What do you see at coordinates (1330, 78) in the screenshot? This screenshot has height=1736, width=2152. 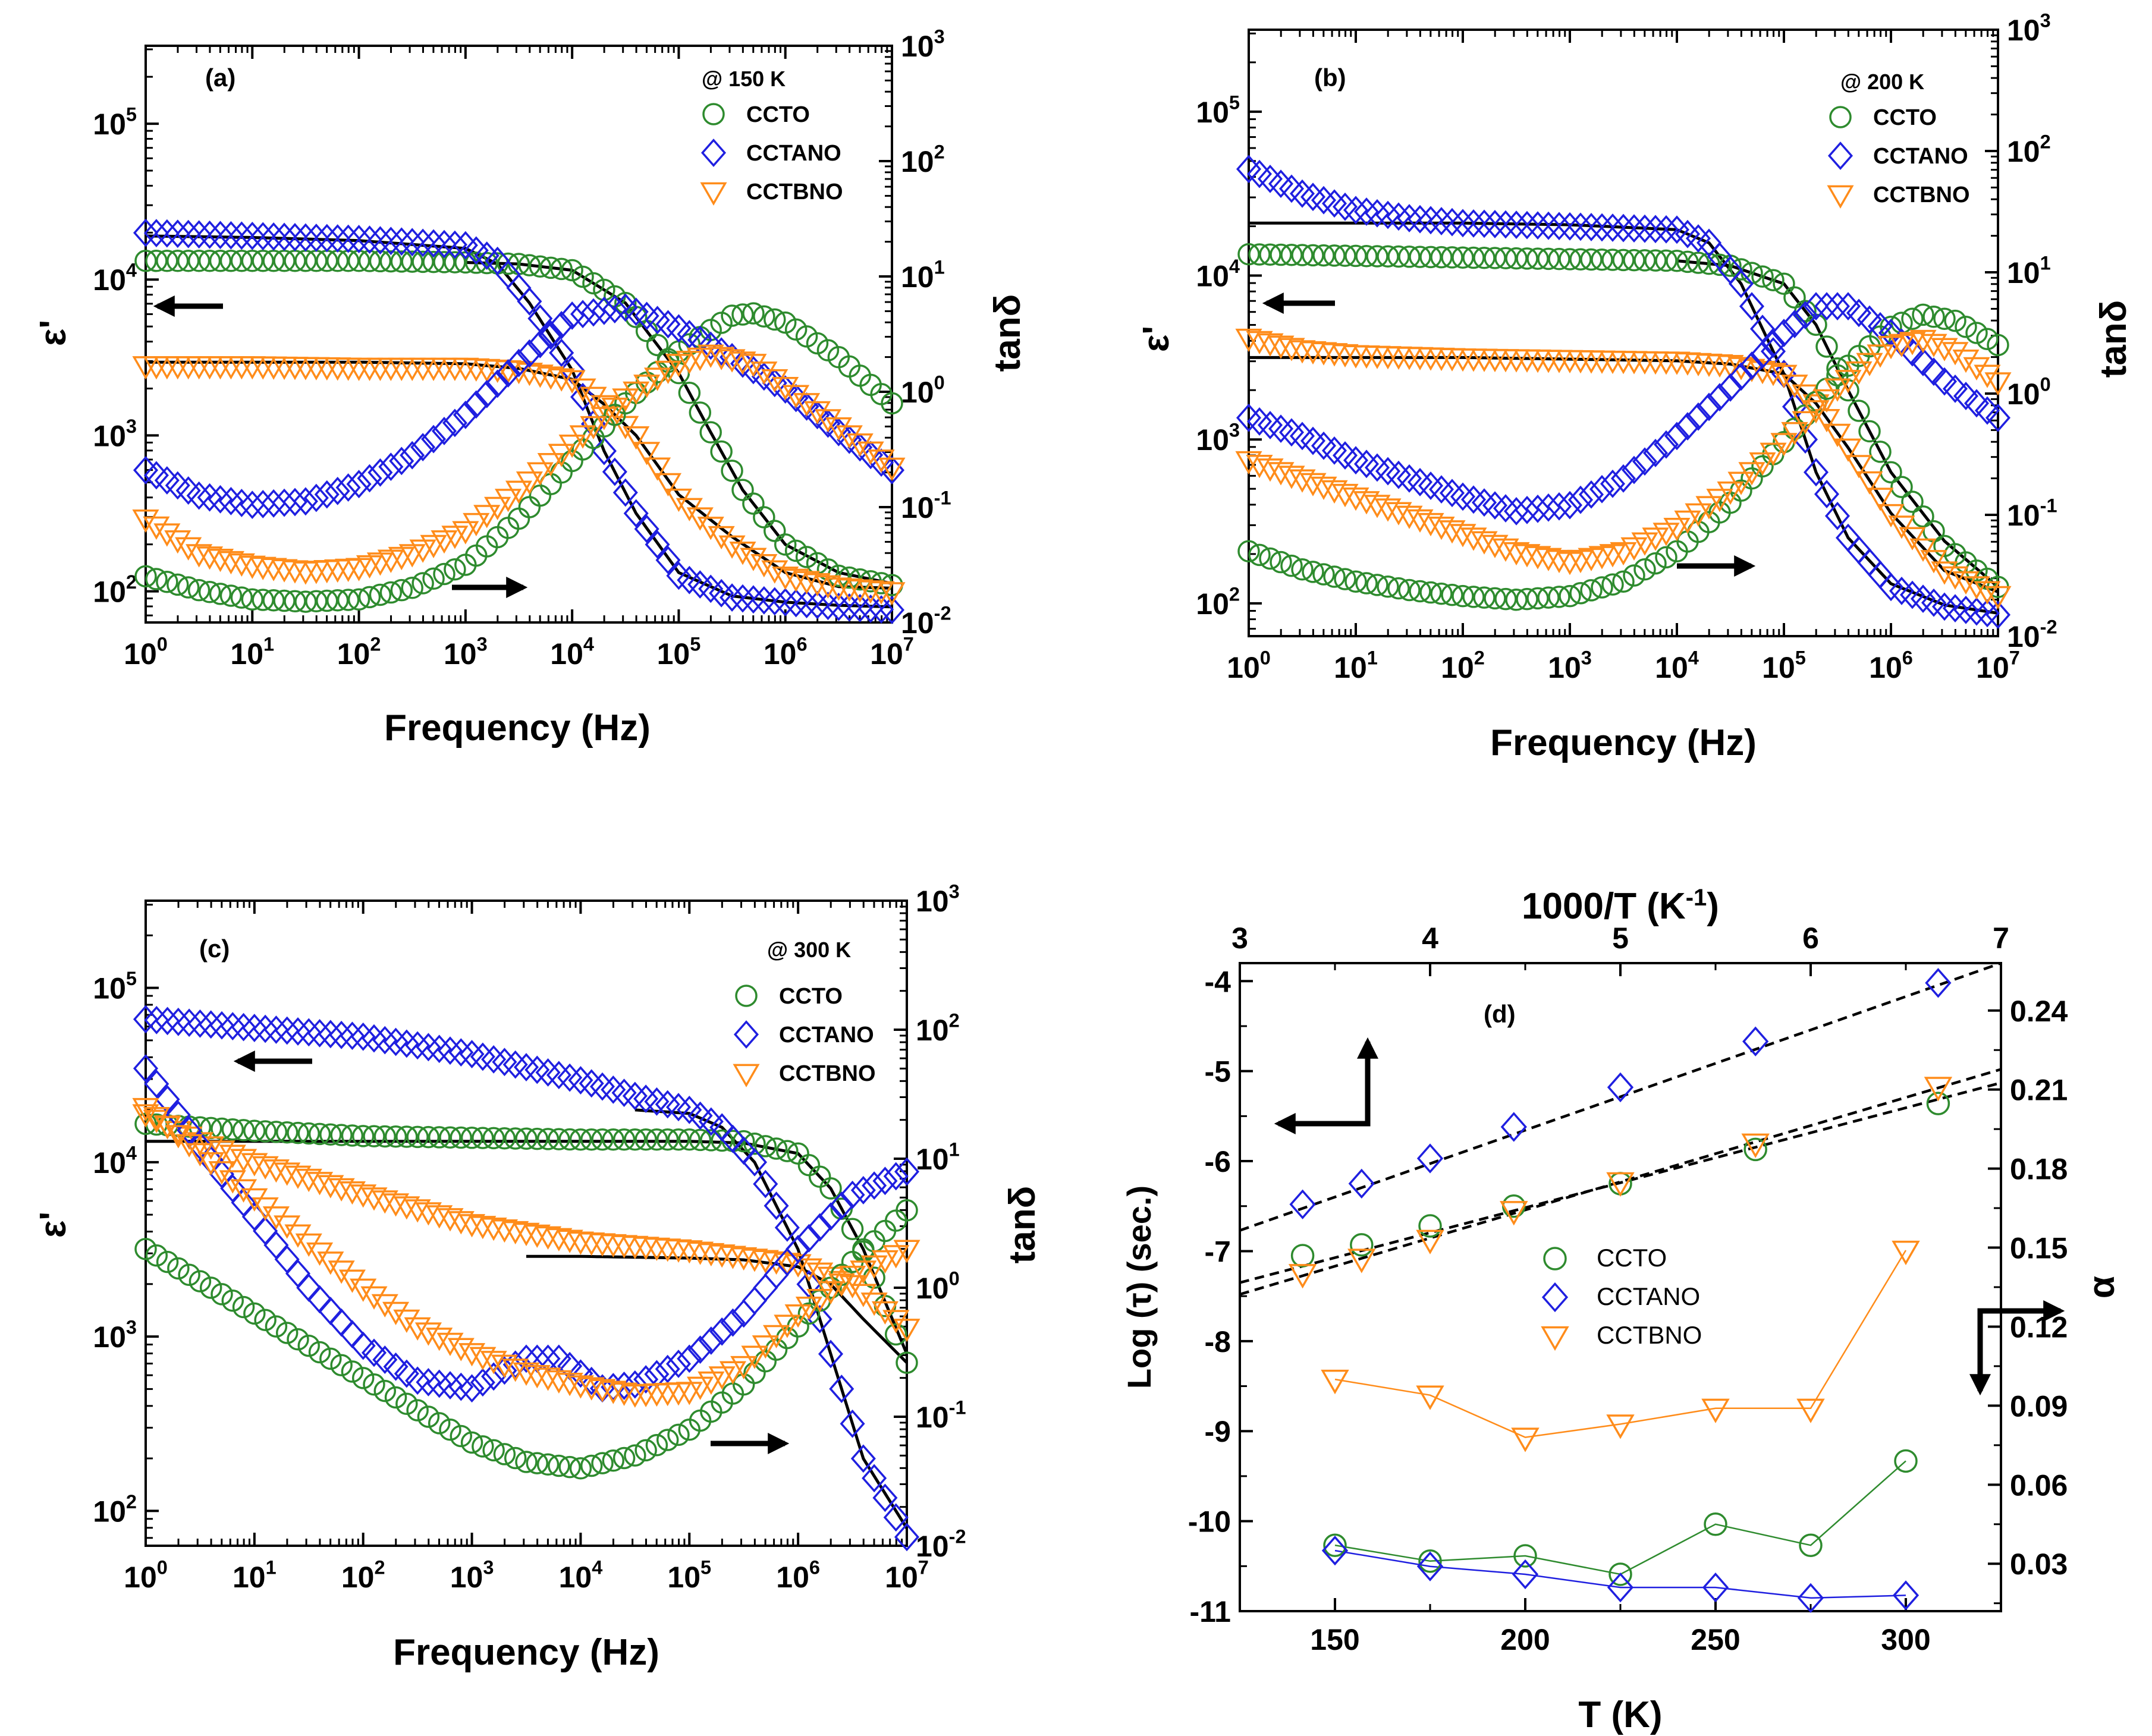 I see `panel-b-label: (b)` at bounding box center [1330, 78].